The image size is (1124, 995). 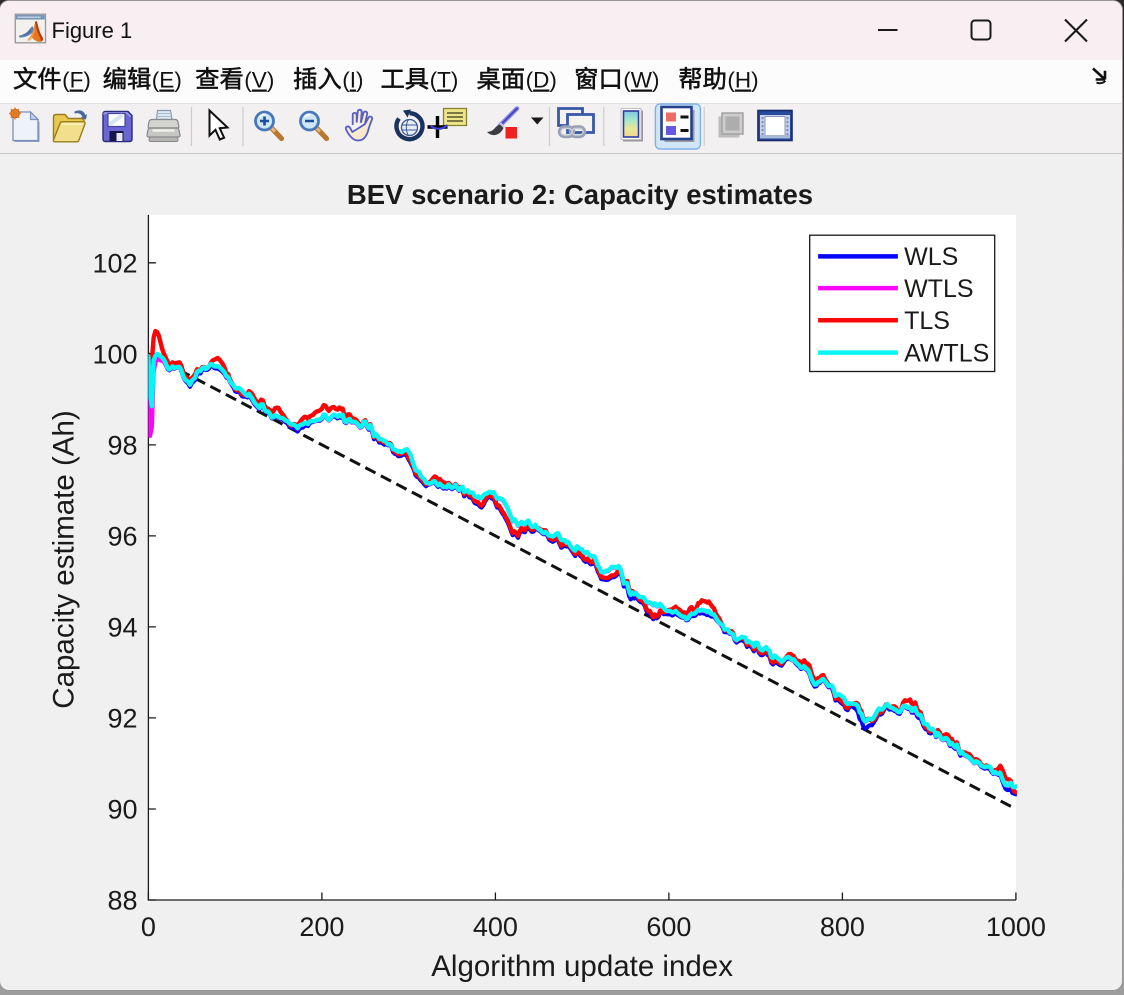 What do you see at coordinates (742, 80) in the screenshot?
I see `svg-text: (H)` at bounding box center [742, 80].